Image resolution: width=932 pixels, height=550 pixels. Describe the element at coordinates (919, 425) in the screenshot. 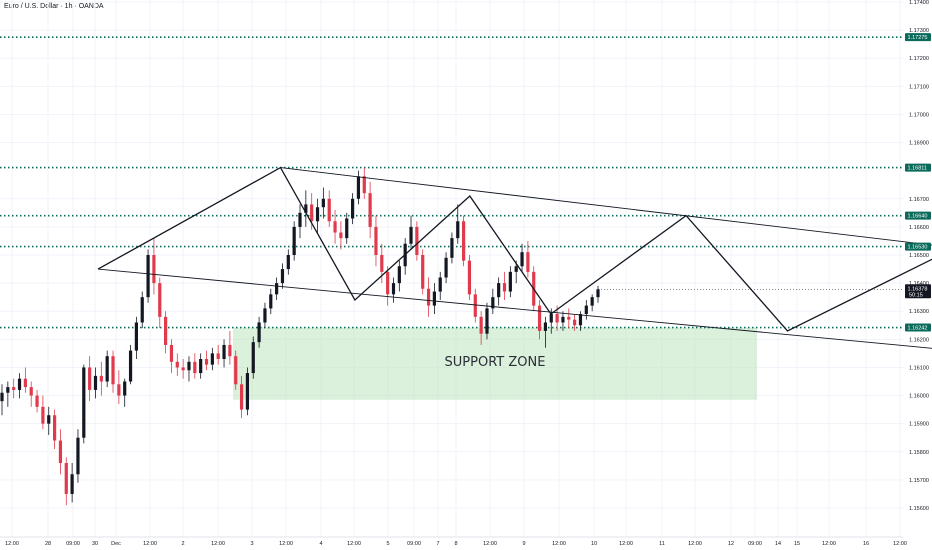

I see `price-tick-label: 1.15900` at that location.